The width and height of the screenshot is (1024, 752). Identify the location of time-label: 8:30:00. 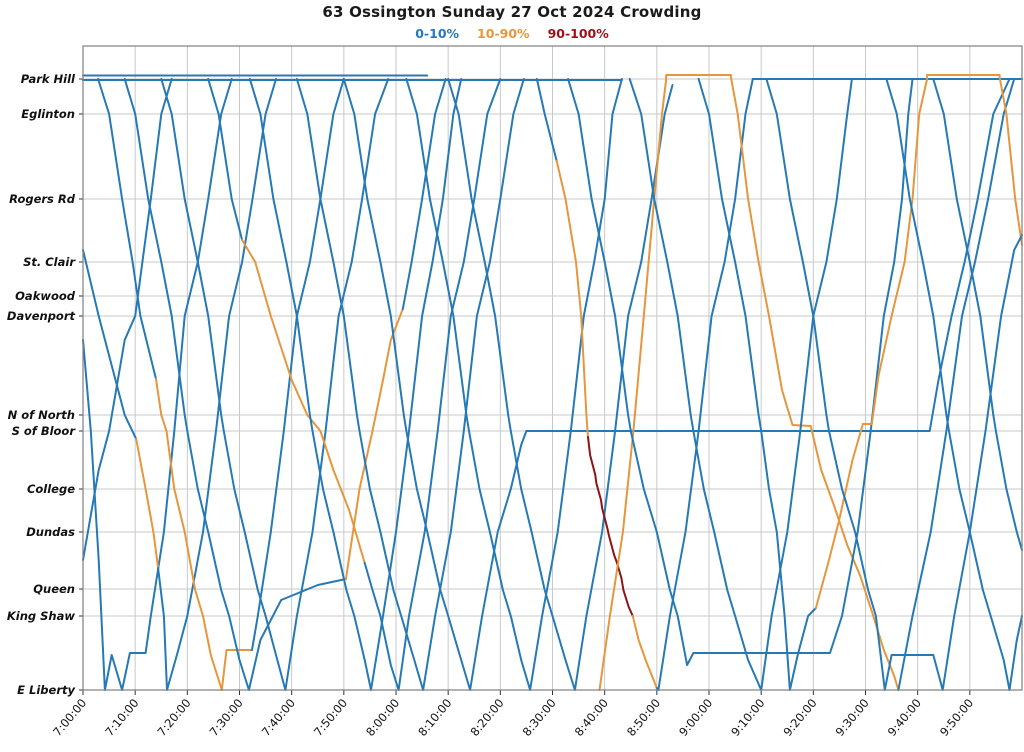
(539, 717).